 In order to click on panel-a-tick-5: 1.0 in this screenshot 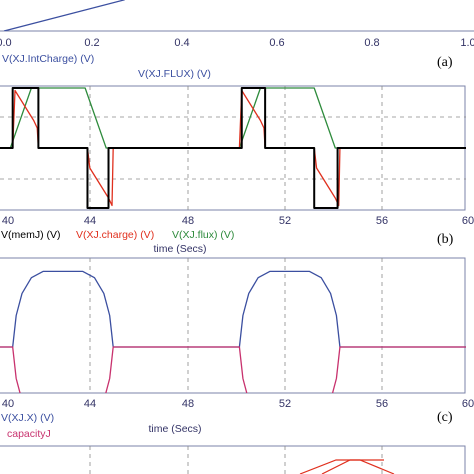, I will do `click(467, 43)`.